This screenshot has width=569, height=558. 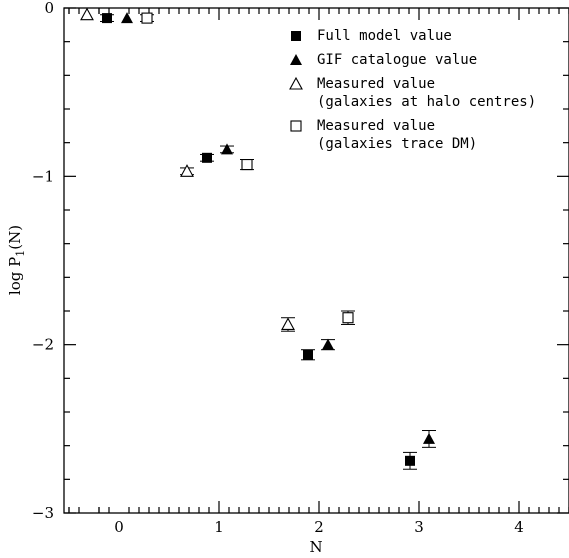 I want to click on x-tick-label: 2, so click(x=319, y=527).